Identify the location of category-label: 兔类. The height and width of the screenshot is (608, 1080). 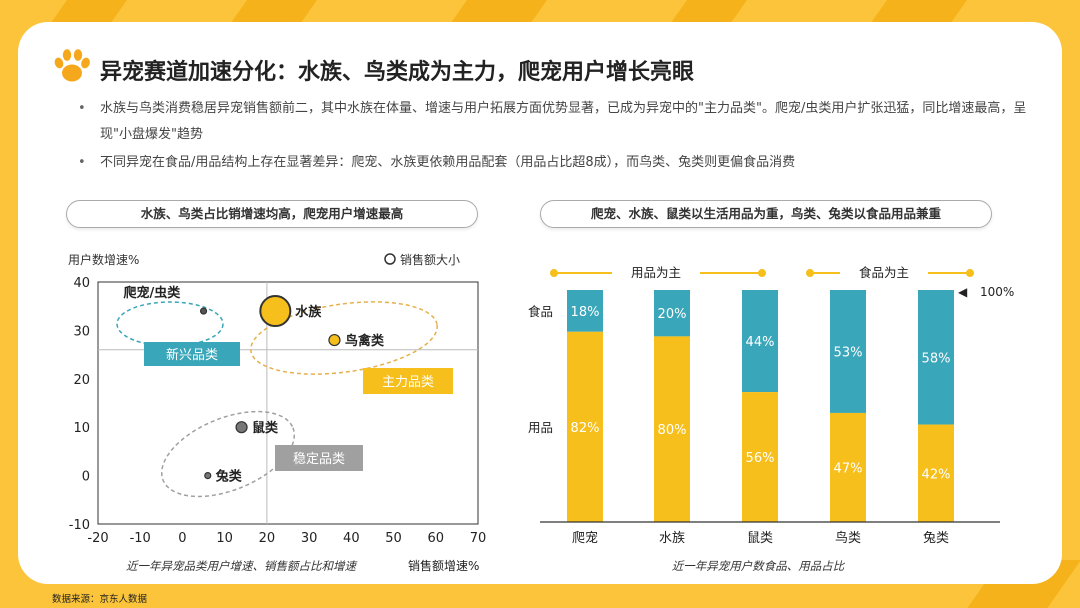
(936, 538).